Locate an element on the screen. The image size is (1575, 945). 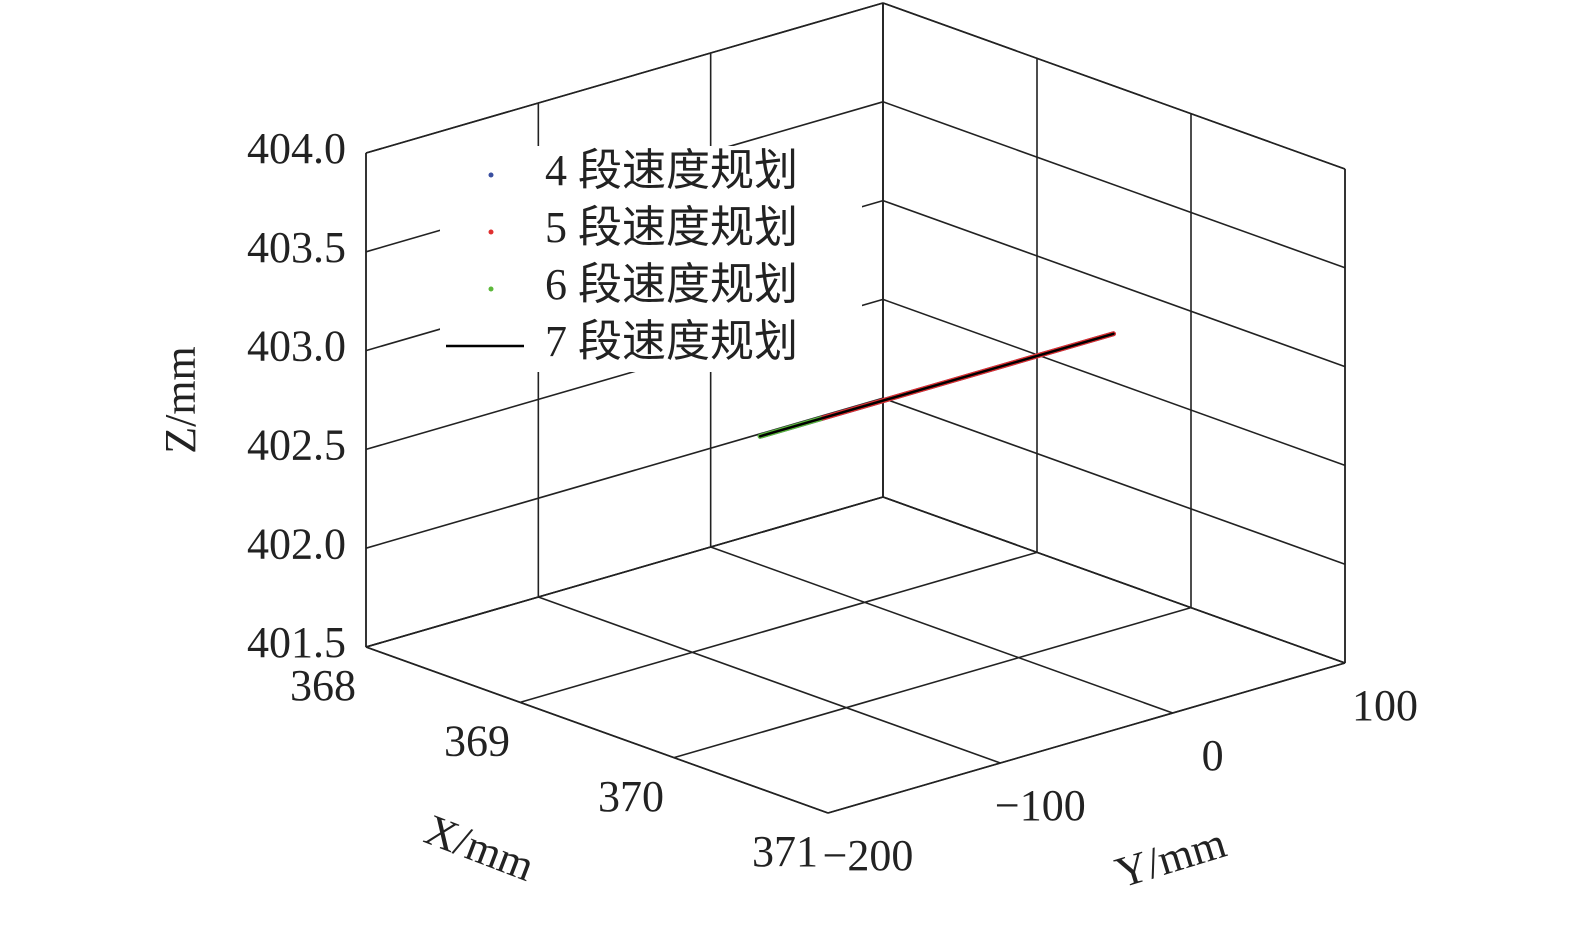
z-axis-title: Z/mm is located at coordinates (180, 400).